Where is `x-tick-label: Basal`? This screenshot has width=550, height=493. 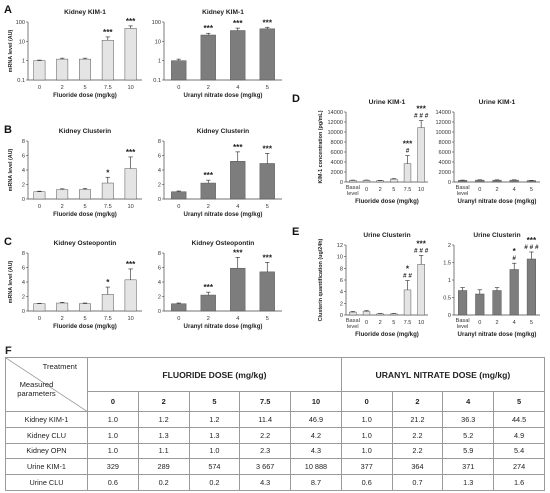
x-tick-label: Basal is located at coordinates (353, 321).